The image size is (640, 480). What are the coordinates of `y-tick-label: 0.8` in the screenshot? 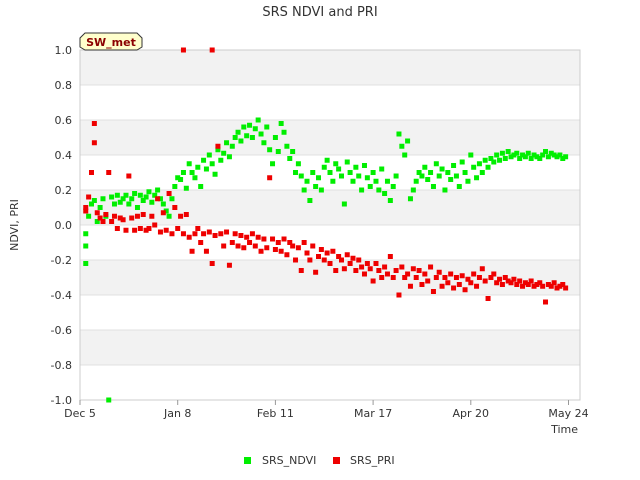 It's located at (64, 85).